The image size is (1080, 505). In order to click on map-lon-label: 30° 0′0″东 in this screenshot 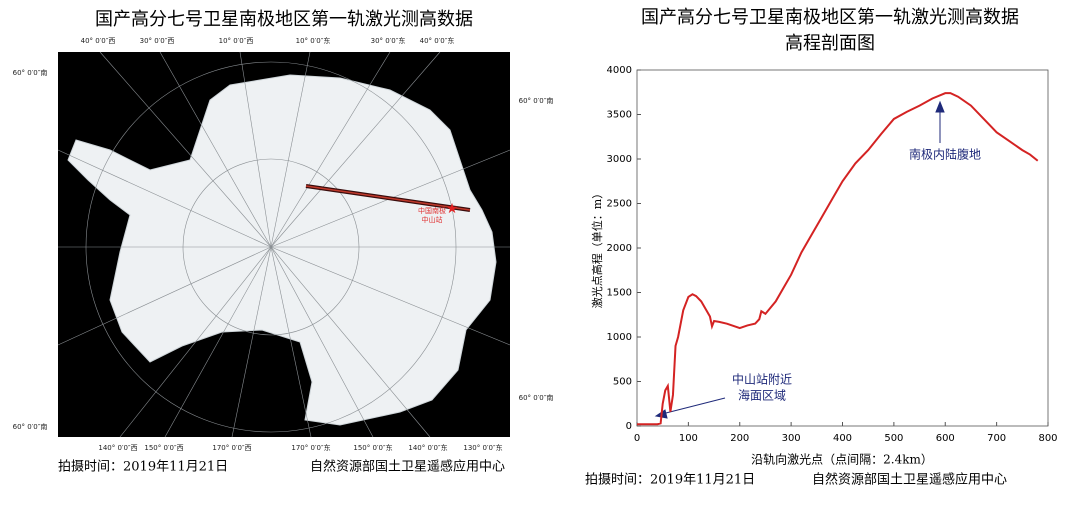, I will do `click(388, 40)`.